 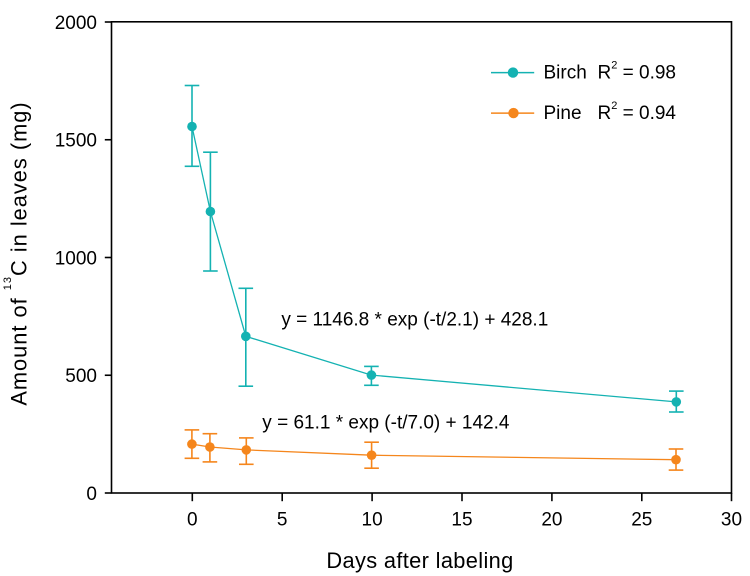 I want to click on svg-text: R2 = 0.98, so click(x=637, y=72).